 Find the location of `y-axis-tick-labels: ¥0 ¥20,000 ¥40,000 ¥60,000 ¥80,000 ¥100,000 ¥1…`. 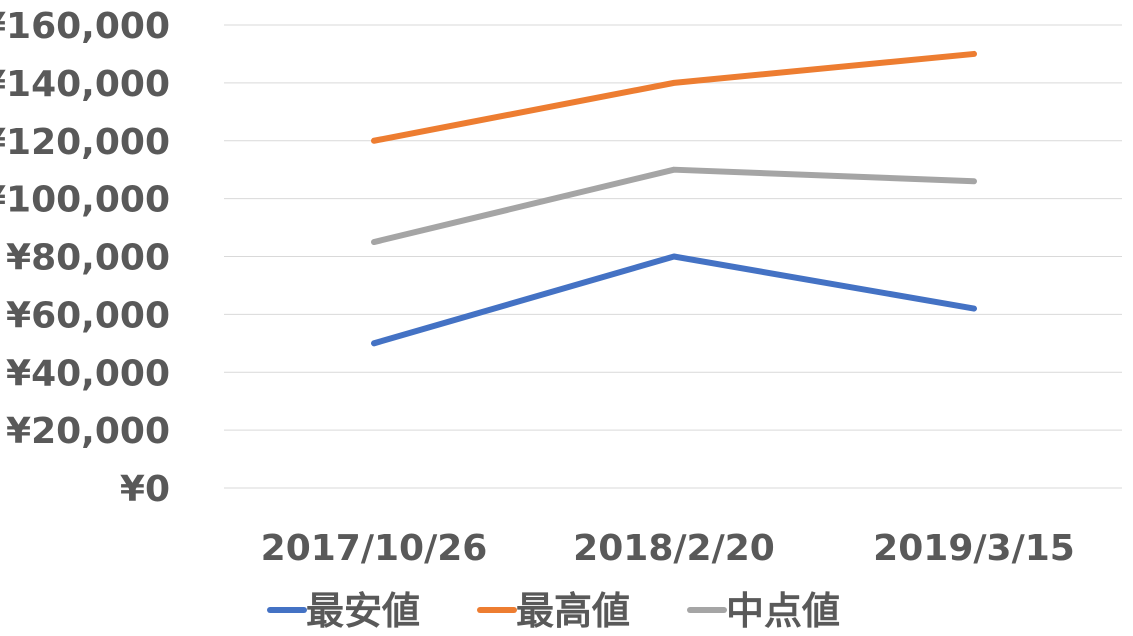

y-axis-tick-labels: ¥0 ¥20,000 ¥40,000 ¥60,000 ¥80,000 ¥100,000 ¥1… is located at coordinates (85, 258).